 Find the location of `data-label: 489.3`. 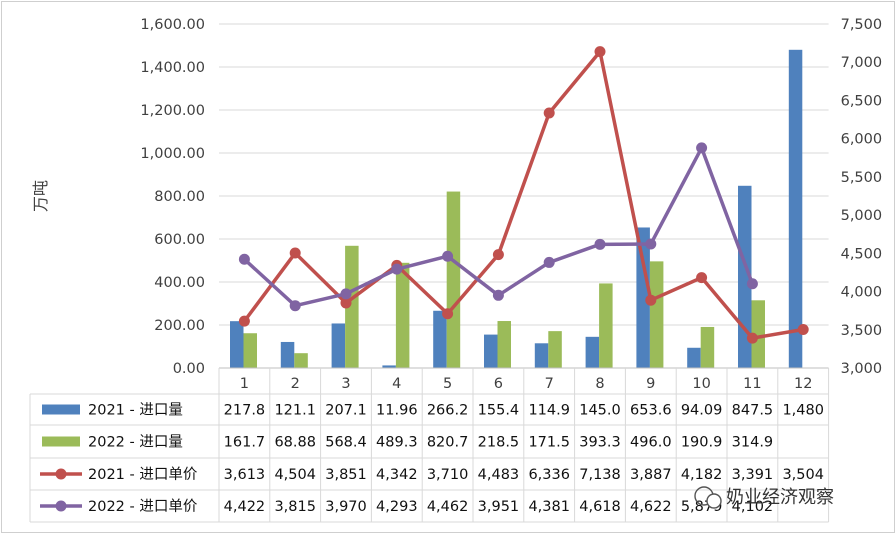

data-label: 489.3 is located at coordinates (397, 443).